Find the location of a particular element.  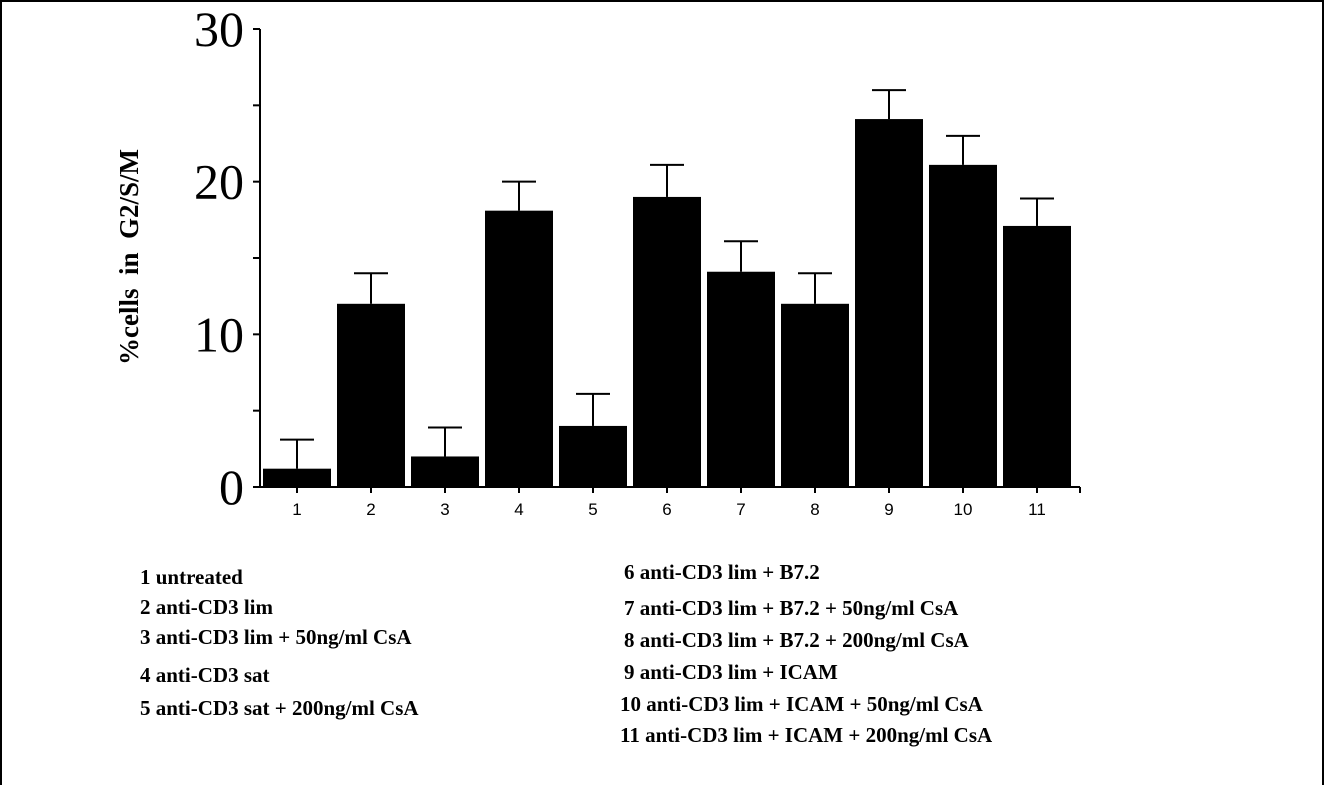

legend-item: 6 anti-CD3 lim + B7.2 is located at coordinates (722, 572).